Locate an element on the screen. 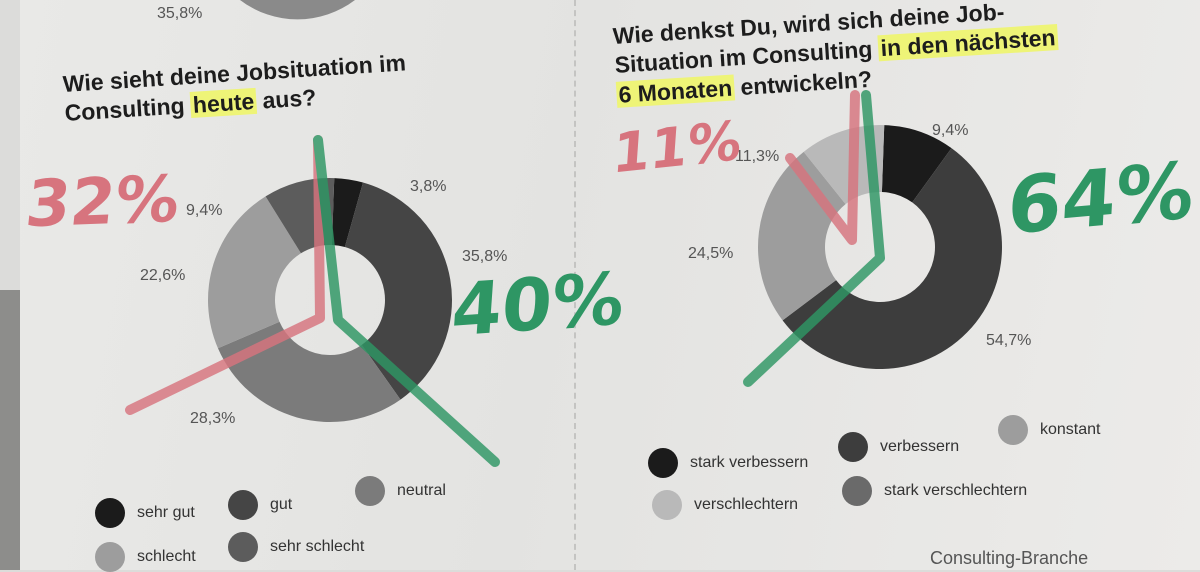 The height and width of the screenshot is (572, 1200). footer-text: Consulting-Branche is located at coordinates (1009, 558).